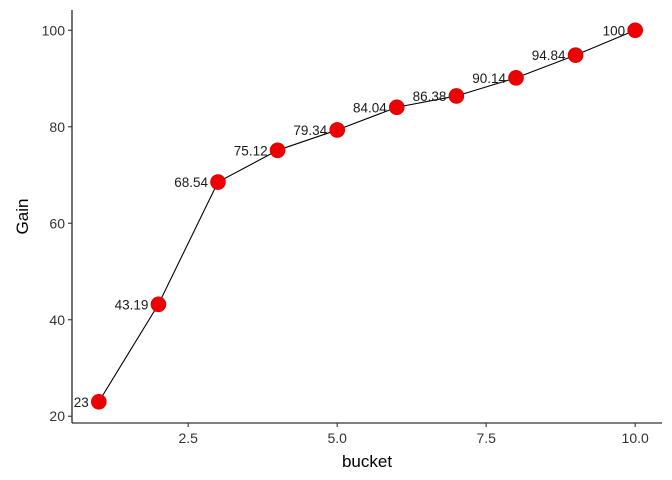 The height and width of the screenshot is (480, 672). I want to click on data-label: 100, so click(614, 30).